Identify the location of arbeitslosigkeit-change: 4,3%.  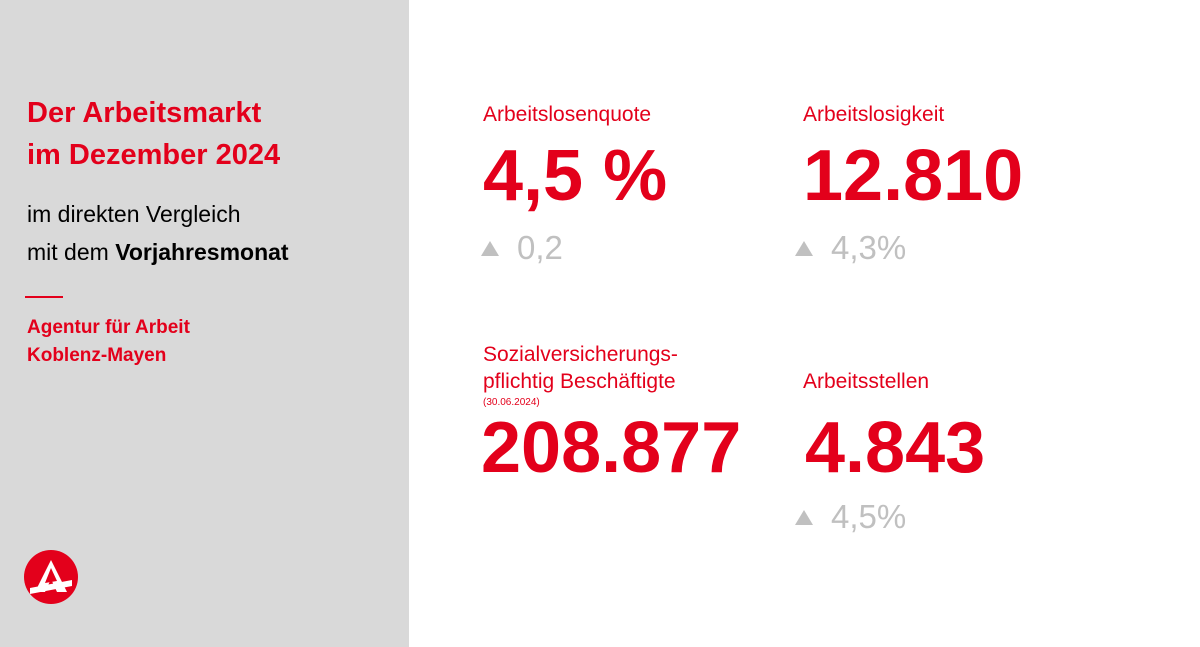
(850, 248).